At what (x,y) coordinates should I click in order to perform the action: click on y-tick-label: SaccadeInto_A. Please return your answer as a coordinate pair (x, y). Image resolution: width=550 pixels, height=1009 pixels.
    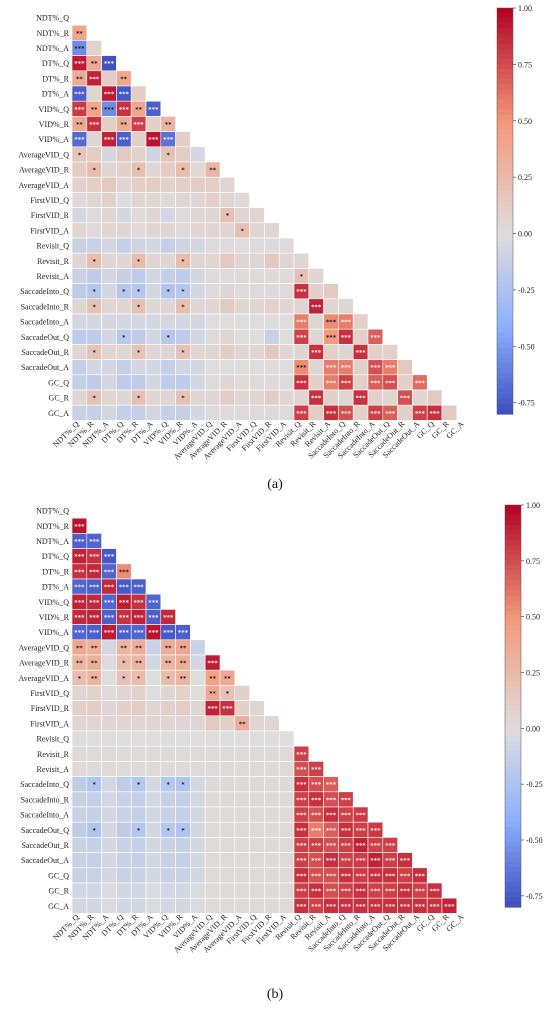
    Looking at the image, I should click on (44, 815).